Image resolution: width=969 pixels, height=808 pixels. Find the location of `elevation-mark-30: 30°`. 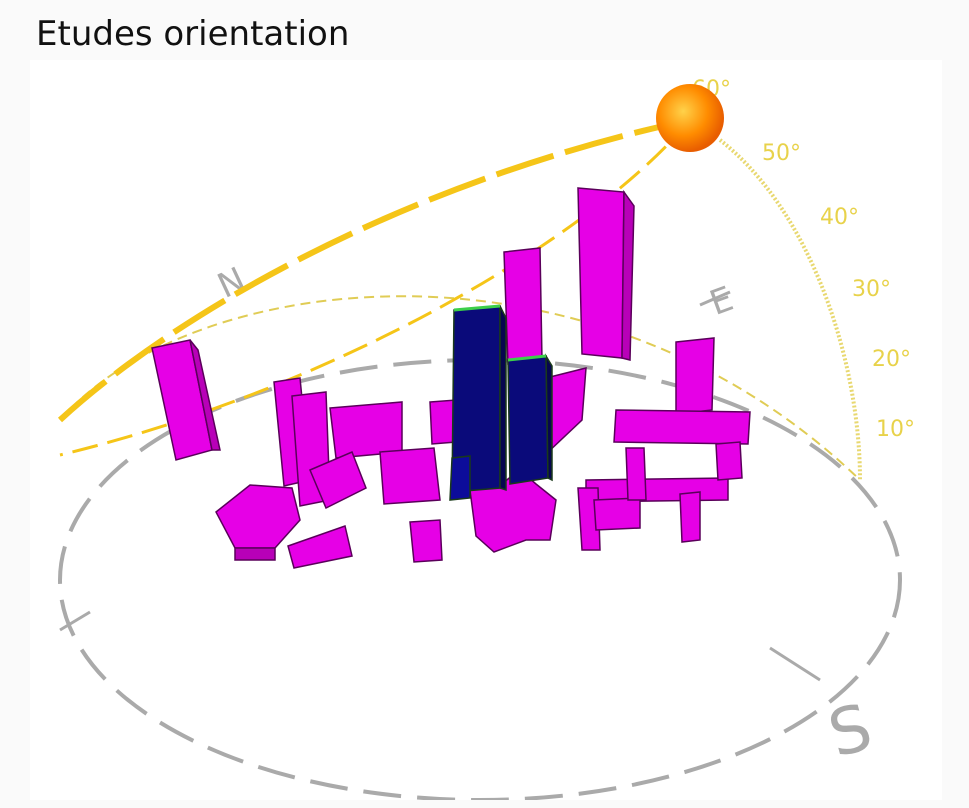

elevation-mark-30: 30° is located at coordinates (871, 289).